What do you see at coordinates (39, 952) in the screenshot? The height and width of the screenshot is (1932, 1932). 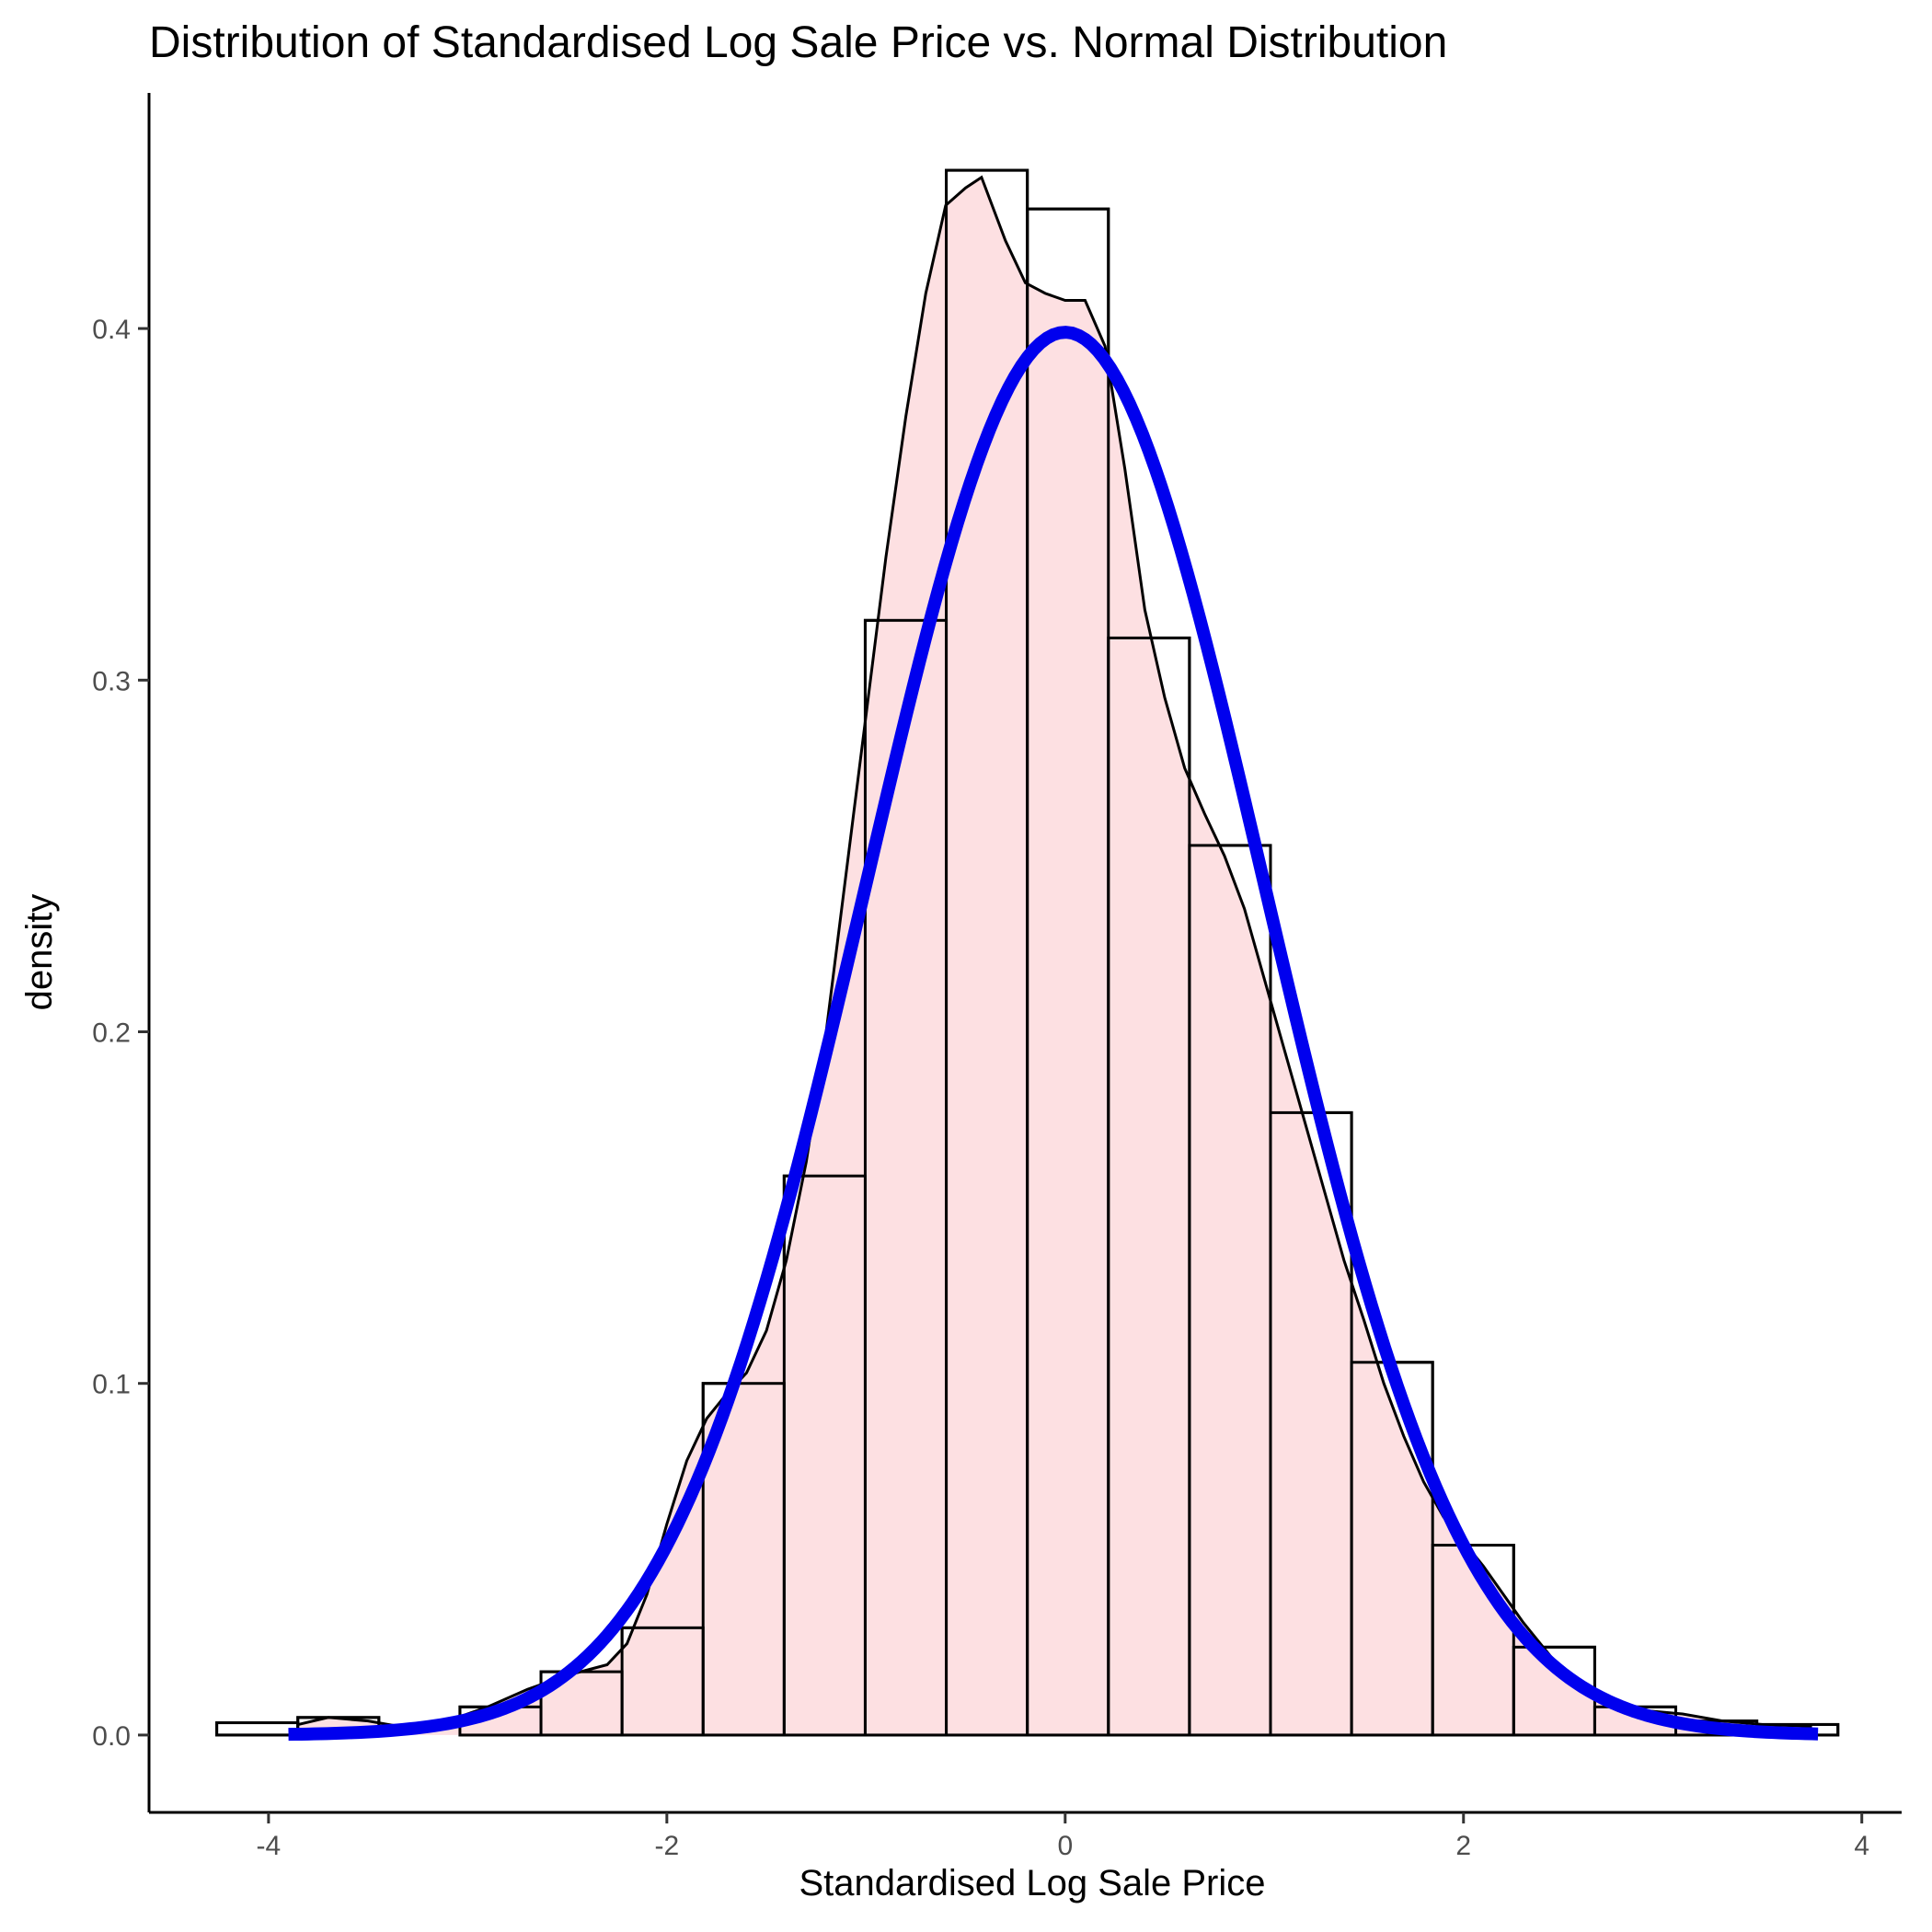 I see `y-axis-title: density` at bounding box center [39, 952].